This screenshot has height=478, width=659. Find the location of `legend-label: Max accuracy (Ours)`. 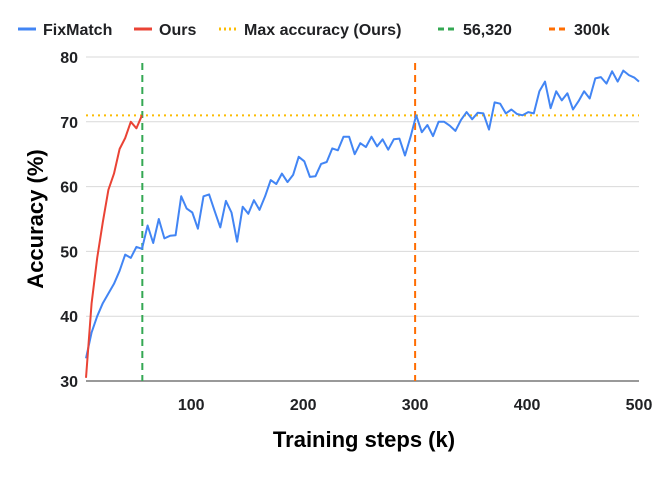

legend-label: Max accuracy (Ours) is located at coordinates (322, 30).